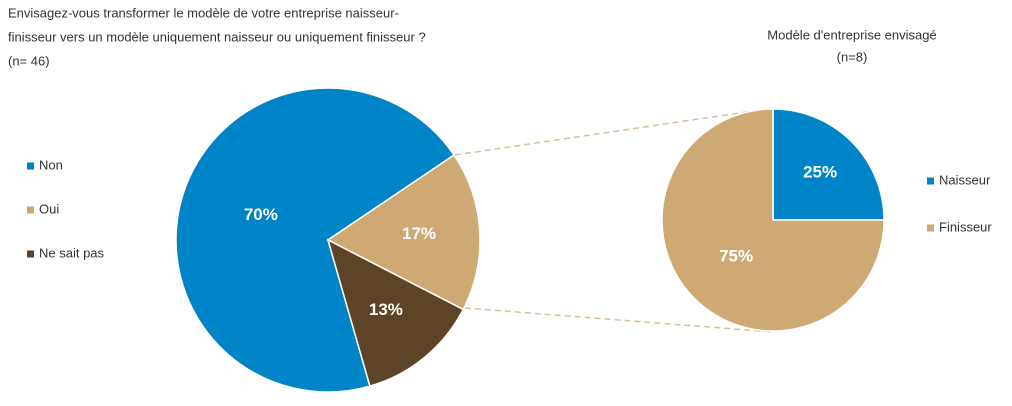  Describe the element at coordinates (851, 34) in the screenshot. I see `chart-title: Modèle d'entreprise envisagé` at that location.